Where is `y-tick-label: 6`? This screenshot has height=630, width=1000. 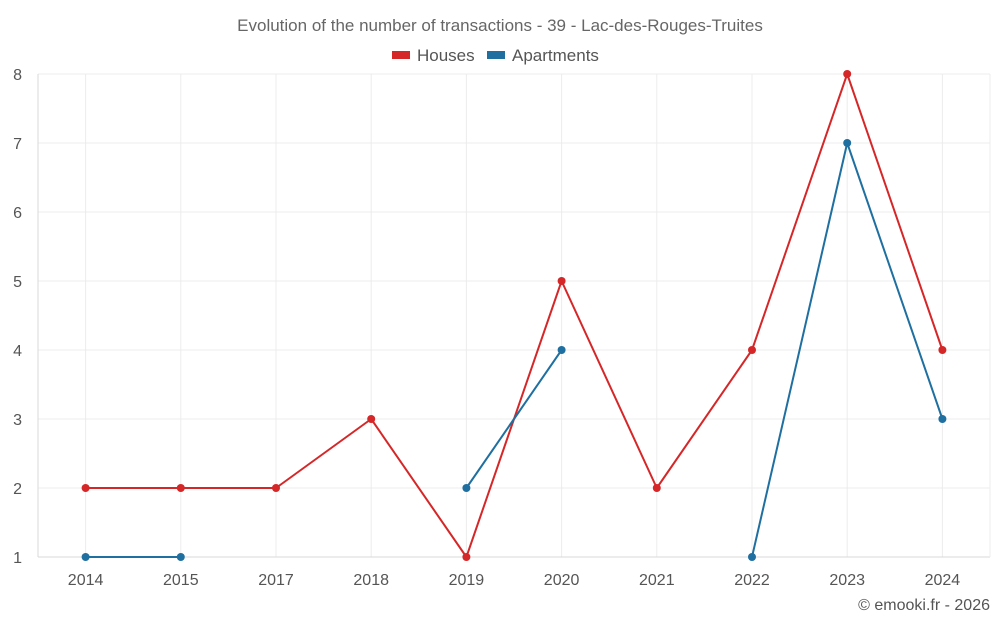 y-tick-label: 6 is located at coordinates (17, 213).